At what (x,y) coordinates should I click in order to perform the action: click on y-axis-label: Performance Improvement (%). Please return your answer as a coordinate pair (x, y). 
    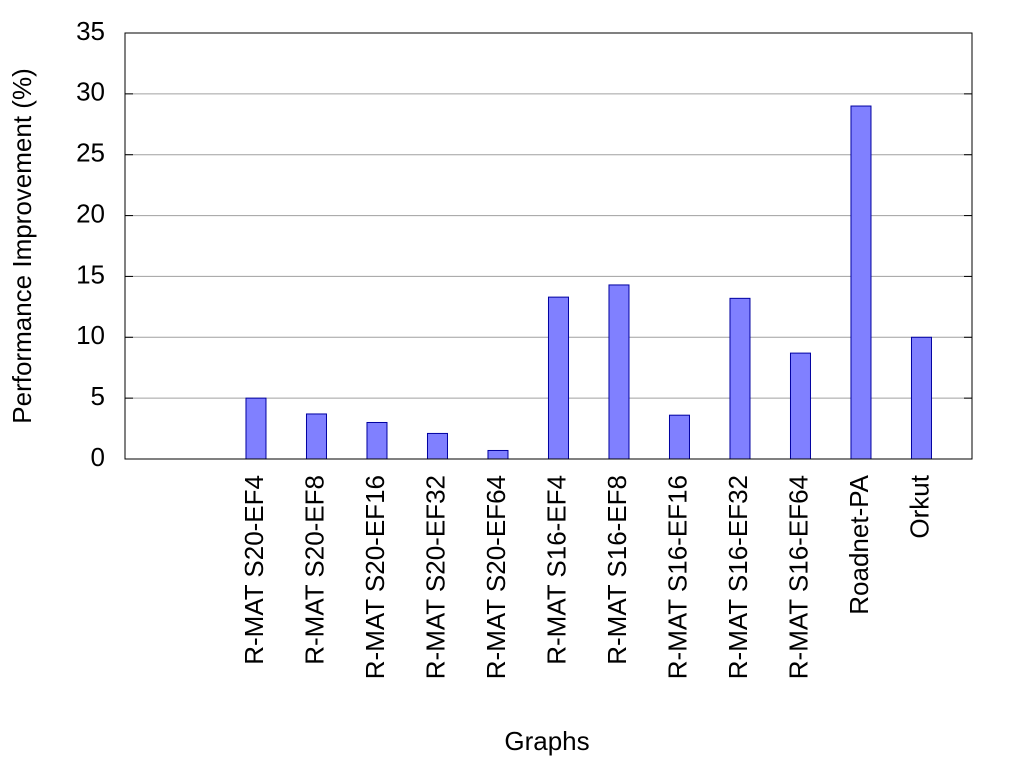
    Looking at the image, I should click on (22, 245).